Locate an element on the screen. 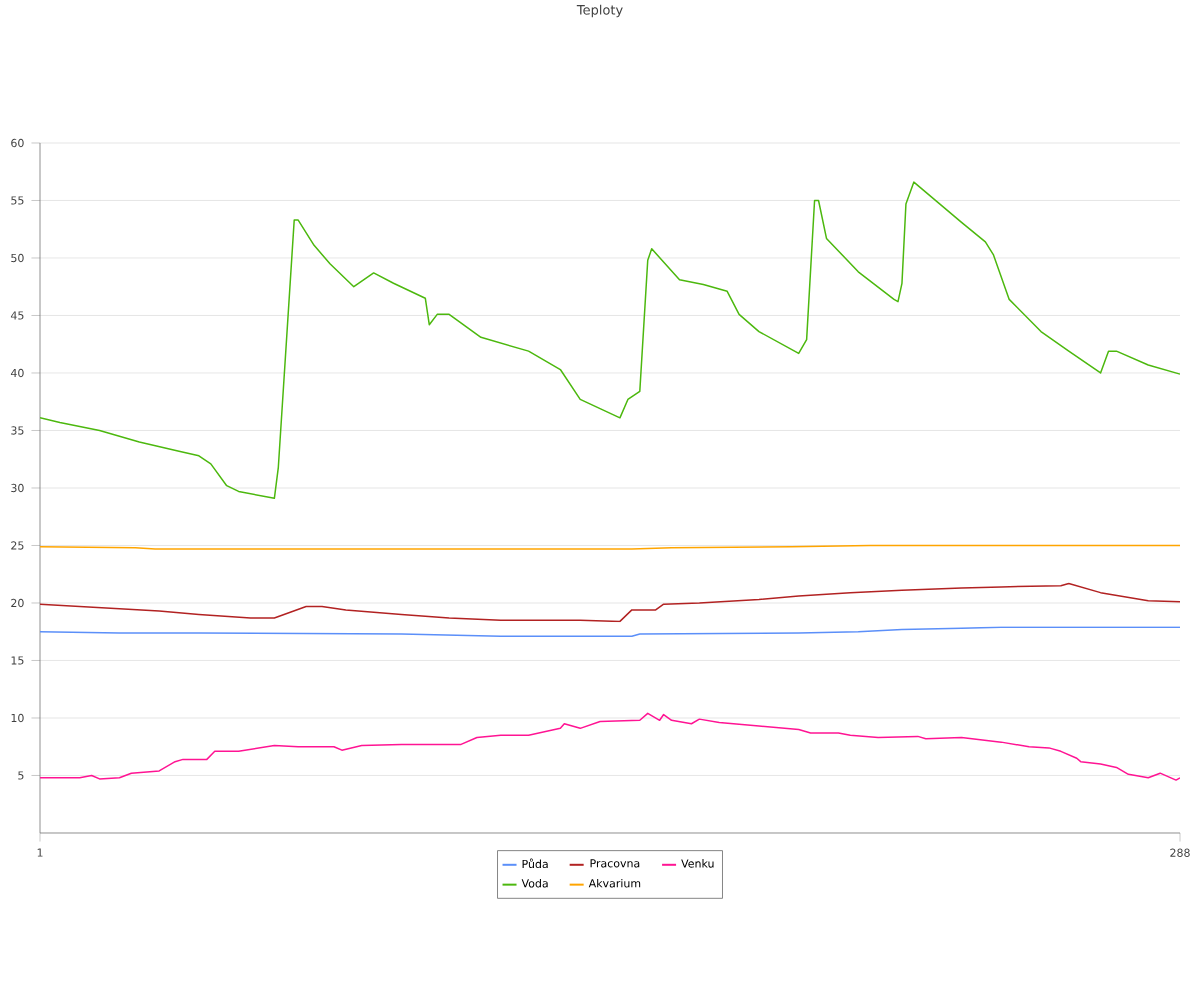  y-tick-label: 55 is located at coordinates (17, 200).